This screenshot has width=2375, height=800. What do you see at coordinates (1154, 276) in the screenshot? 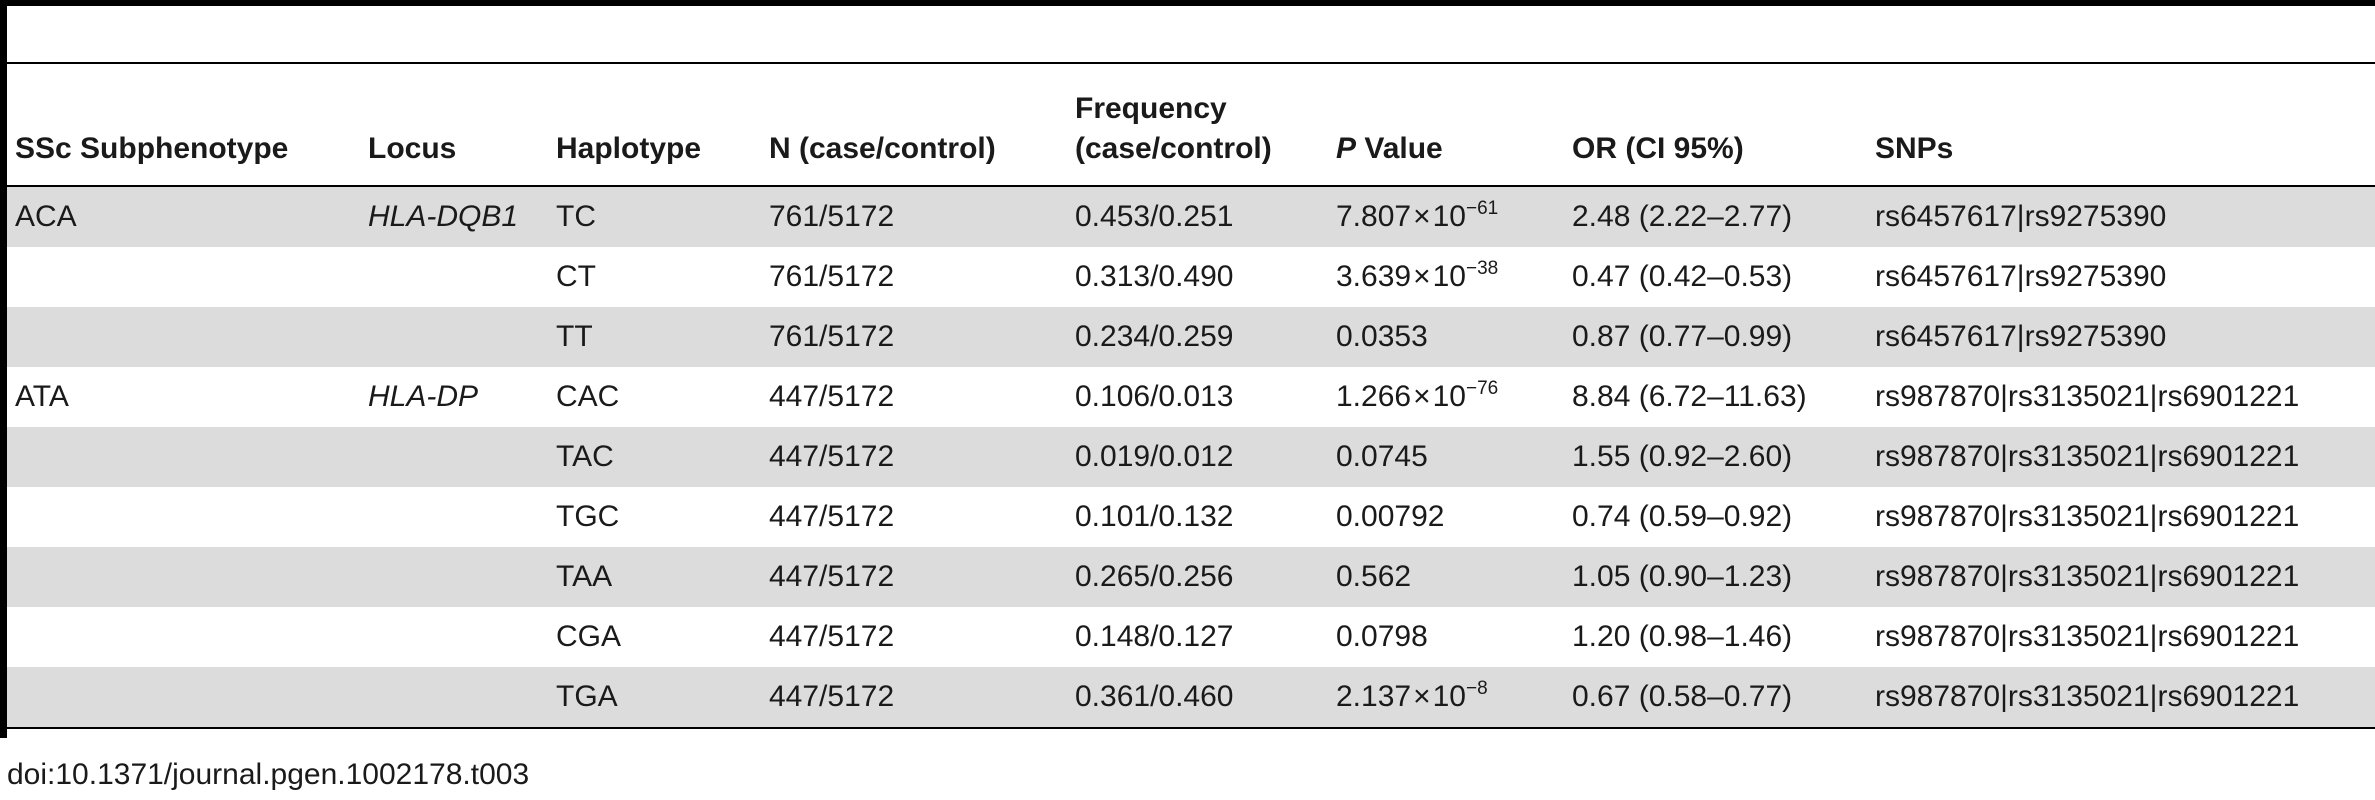
I see `cell-frequency: 0.313/0.490` at bounding box center [1154, 276].